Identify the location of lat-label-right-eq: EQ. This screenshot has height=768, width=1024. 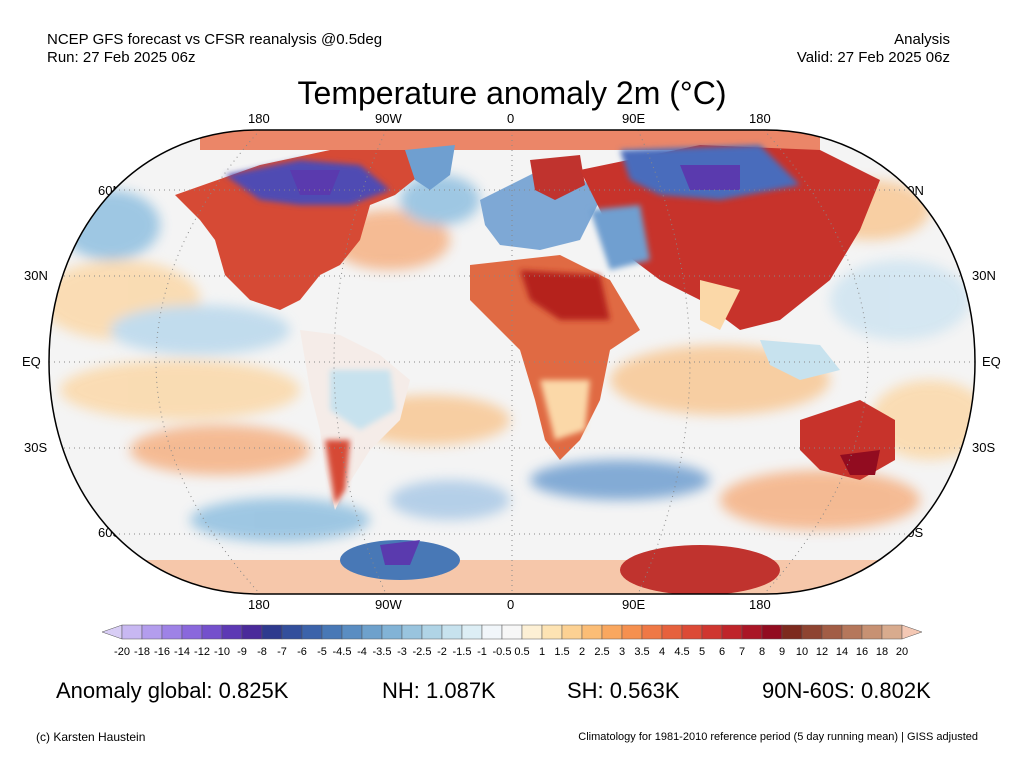
(991, 361).